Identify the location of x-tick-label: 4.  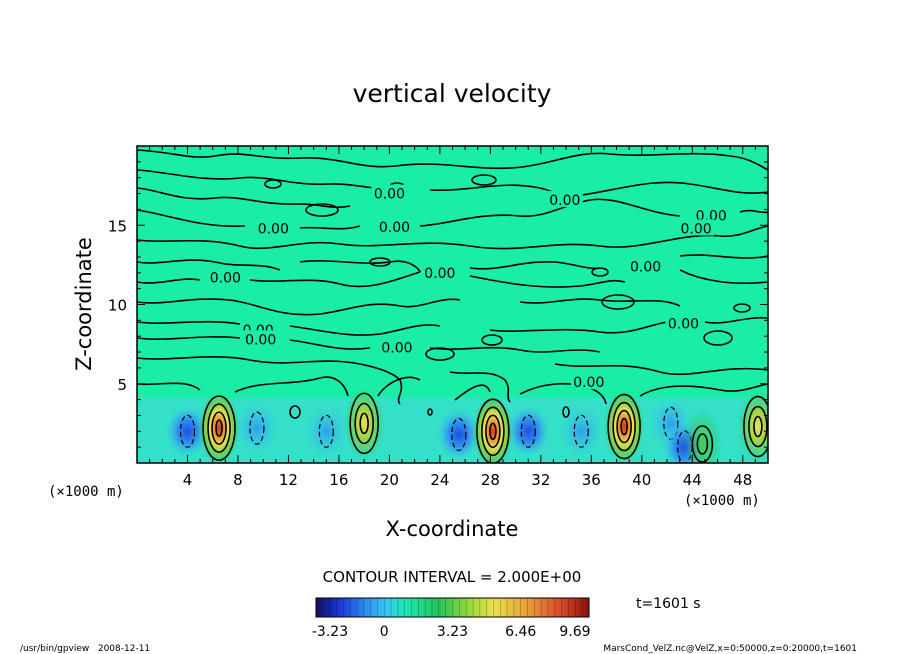
(188, 480).